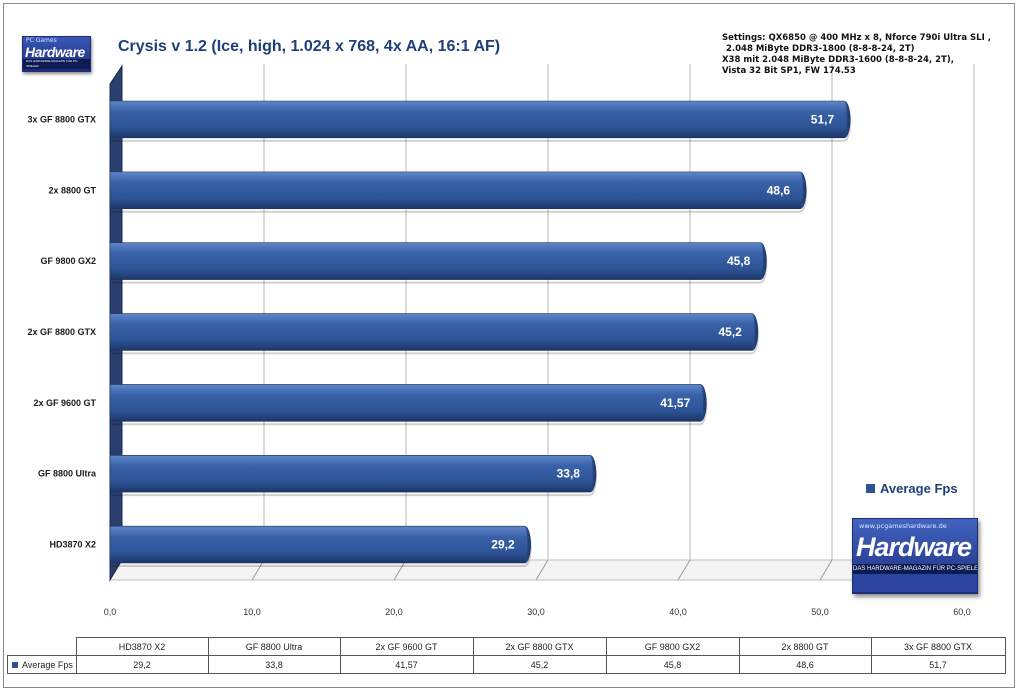 The width and height of the screenshot is (1020, 692). What do you see at coordinates (938, 646) in the screenshot?
I see `table-header-cell: 3x GF 8800 GTX` at bounding box center [938, 646].